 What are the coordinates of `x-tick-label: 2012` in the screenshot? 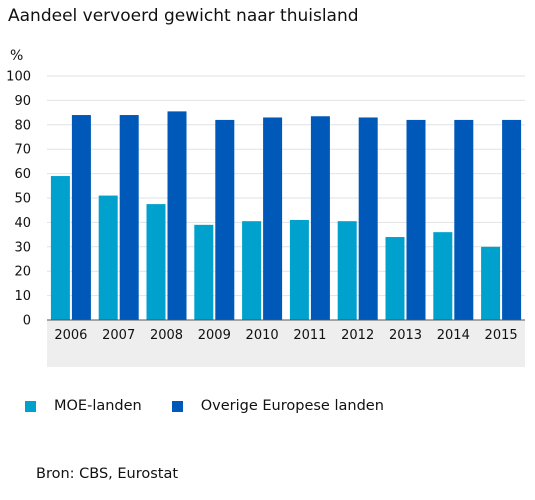 It's located at (357, 335).